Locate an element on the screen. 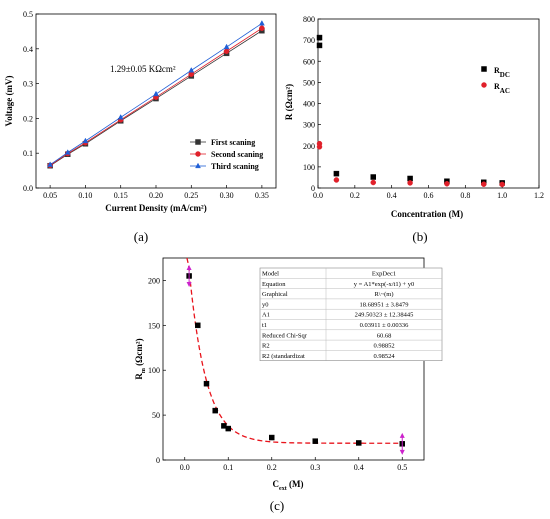 This screenshot has width=550, height=519. panel-c-arrow-head-down is located at coordinates (189, 284).